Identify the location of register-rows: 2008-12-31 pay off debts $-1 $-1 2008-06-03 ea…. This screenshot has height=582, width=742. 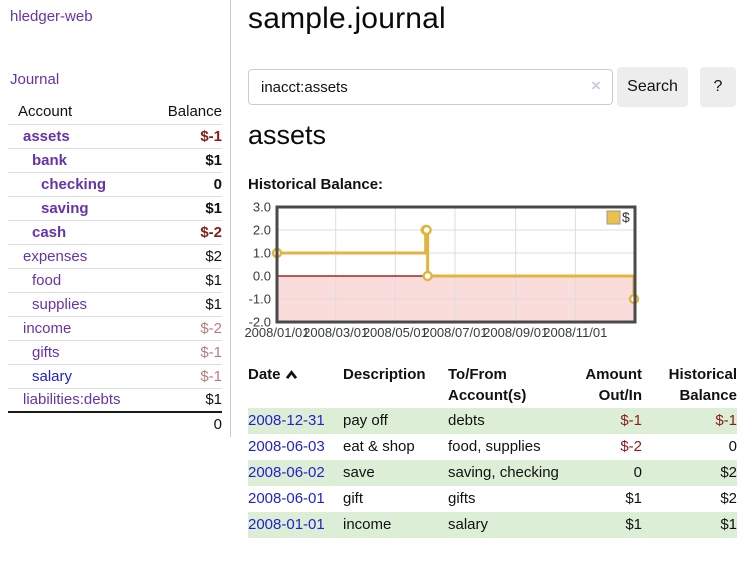
(492, 473).